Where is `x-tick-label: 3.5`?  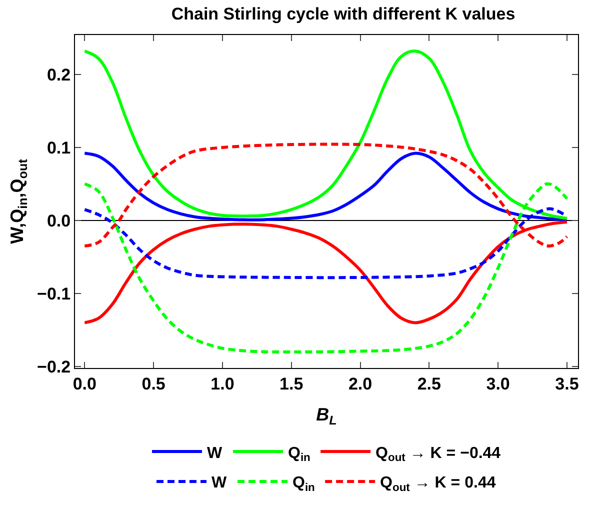
x-tick-label: 3.5 is located at coordinates (567, 384).